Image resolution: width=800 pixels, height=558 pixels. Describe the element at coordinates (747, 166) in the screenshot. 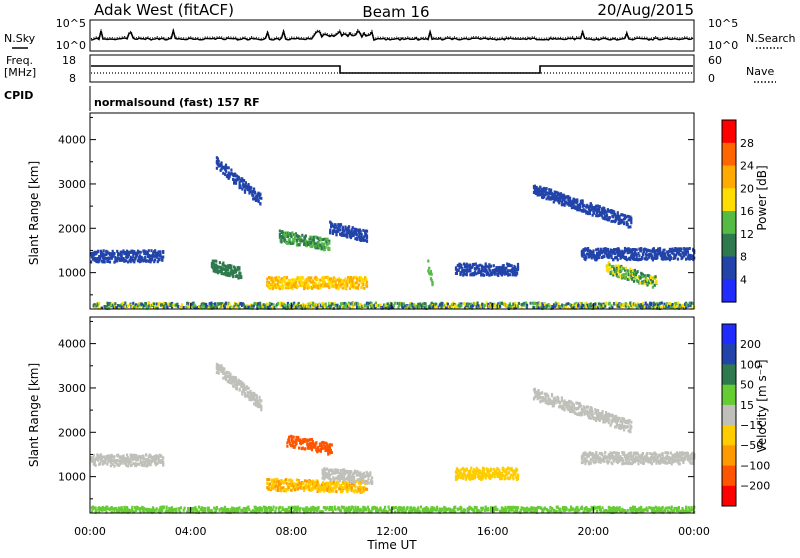

I see `power-colorbar-tick: 24` at that location.